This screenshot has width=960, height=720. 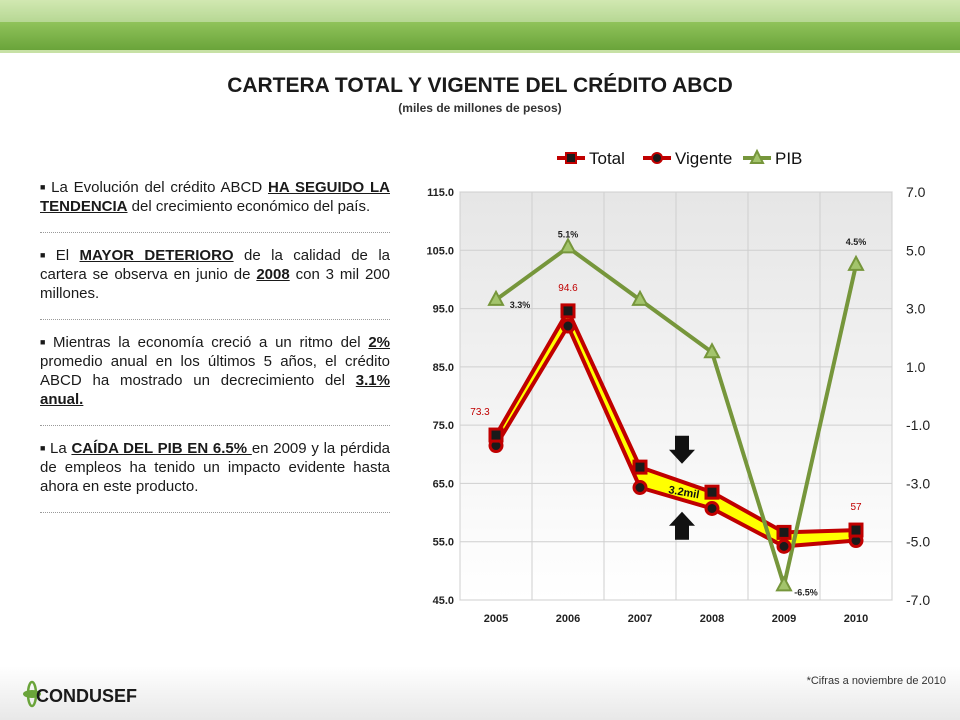 I want to click on left-axis-tick-label: 65.0, so click(x=443, y=484).